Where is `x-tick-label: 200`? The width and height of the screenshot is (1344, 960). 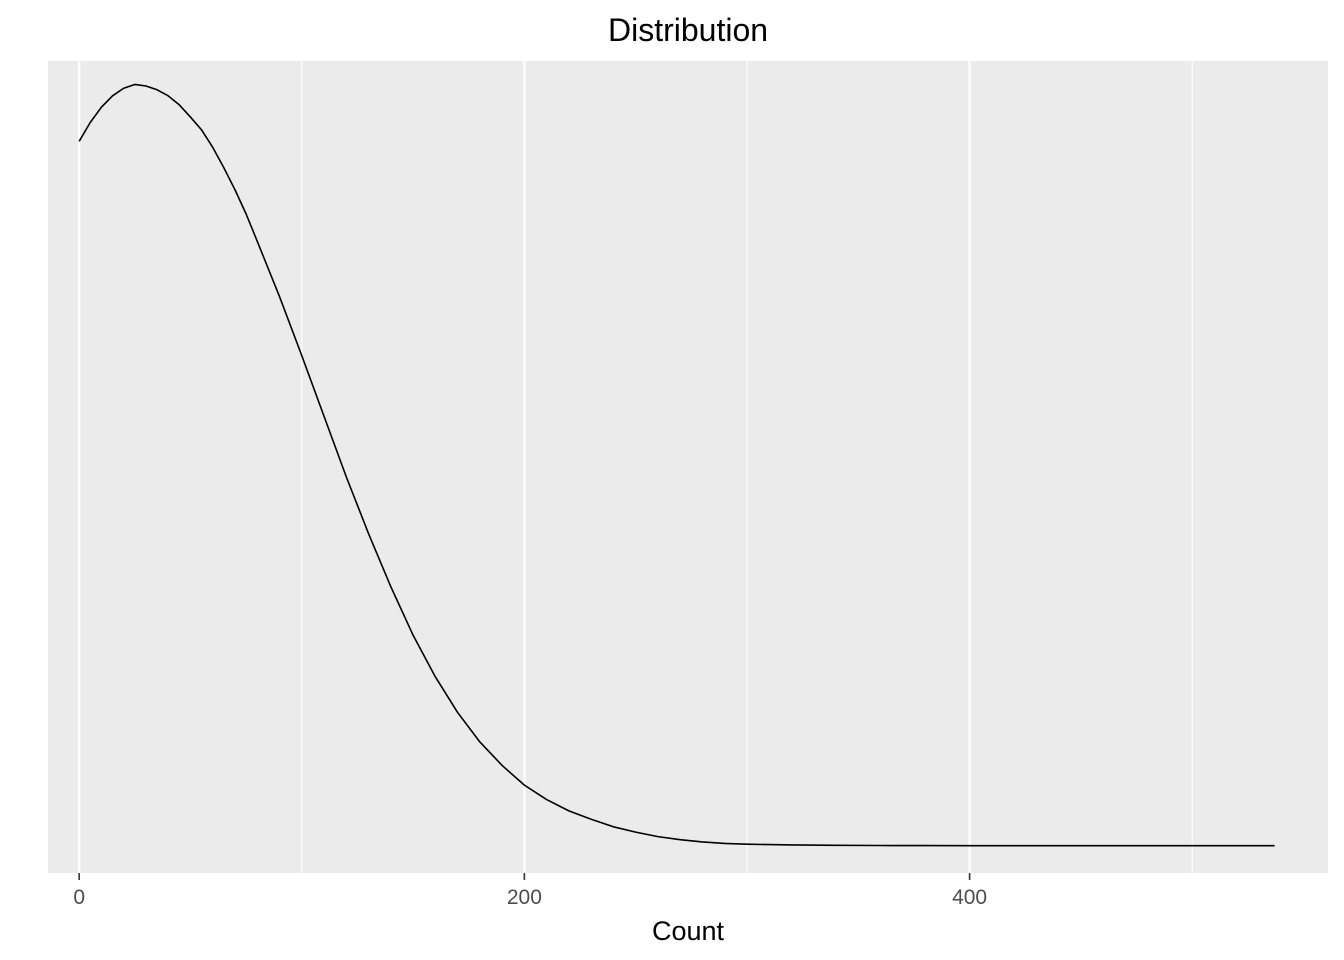
x-tick-label: 200 is located at coordinates (524, 897).